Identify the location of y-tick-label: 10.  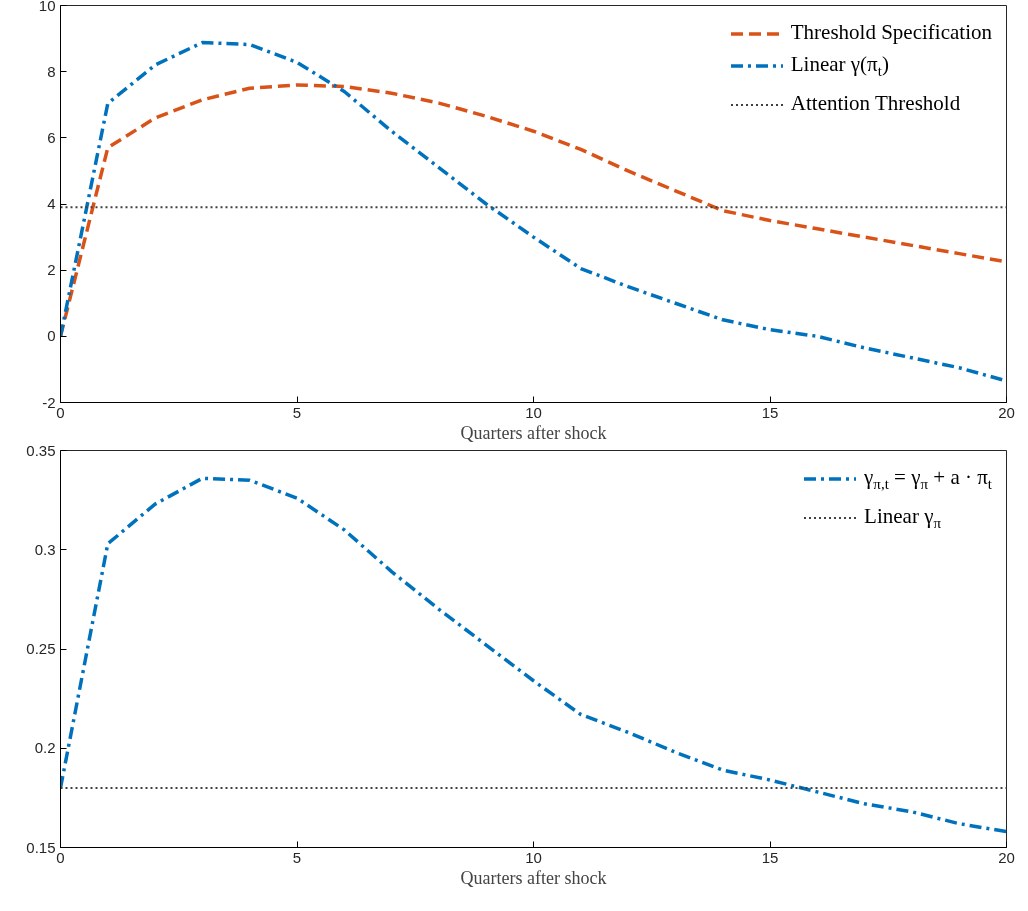
(47, 7).